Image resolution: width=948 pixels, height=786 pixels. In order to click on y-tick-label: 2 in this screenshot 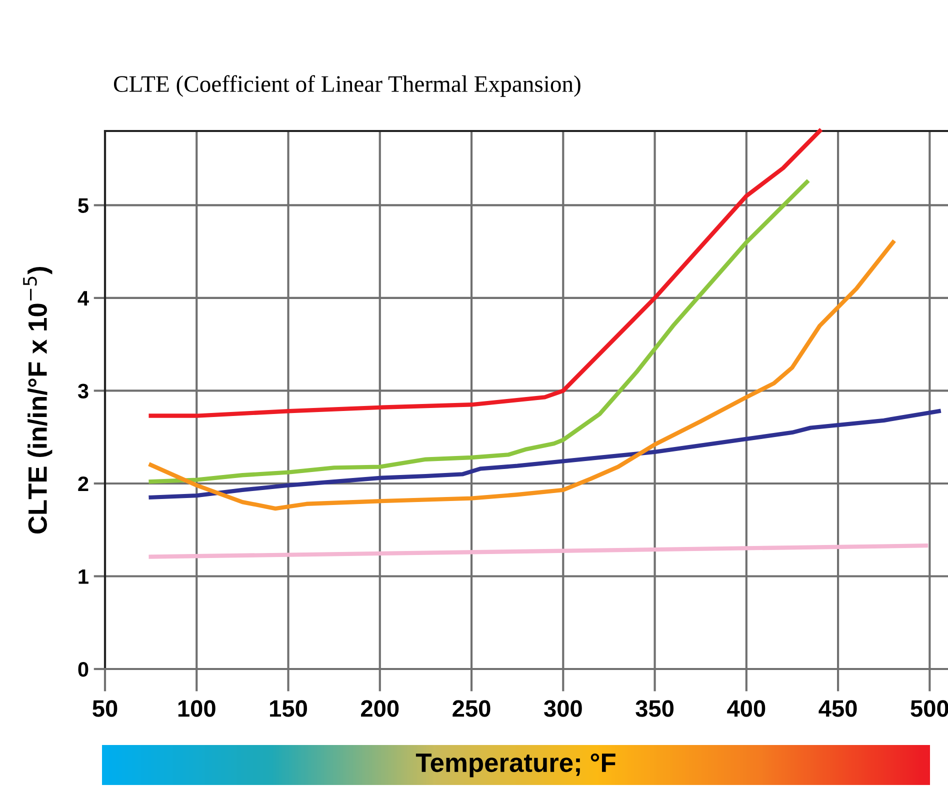, I will do `click(83, 484)`.